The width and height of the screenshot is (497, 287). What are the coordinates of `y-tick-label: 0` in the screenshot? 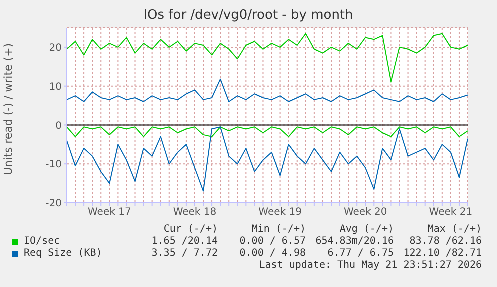 It's located at (59, 126).